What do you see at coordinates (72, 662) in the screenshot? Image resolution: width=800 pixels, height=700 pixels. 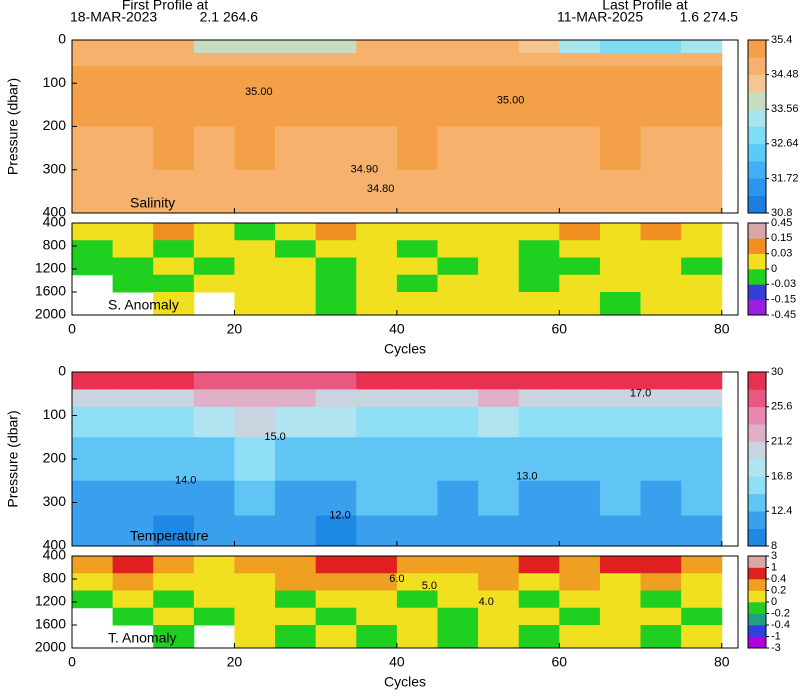 I see `x-tick-label: 0` at bounding box center [72, 662].